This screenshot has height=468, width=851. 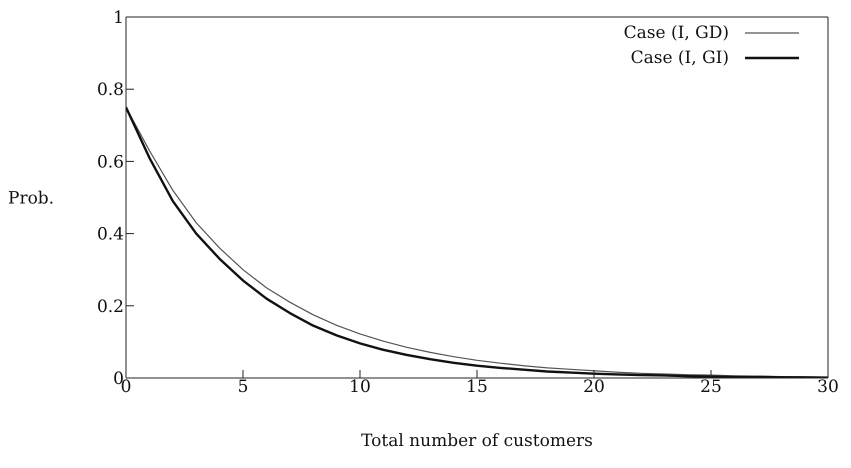 What do you see at coordinates (477, 441) in the screenshot?
I see `x-axis-title: Total number of customers` at bounding box center [477, 441].